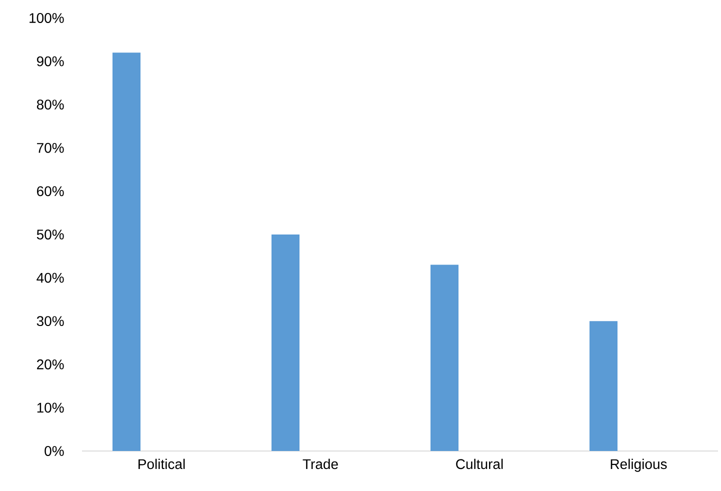  What do you see at coordinates (638, 465) in the screenshot?
I see `x-tick-label: Religious` at bounding box center [638, 465].